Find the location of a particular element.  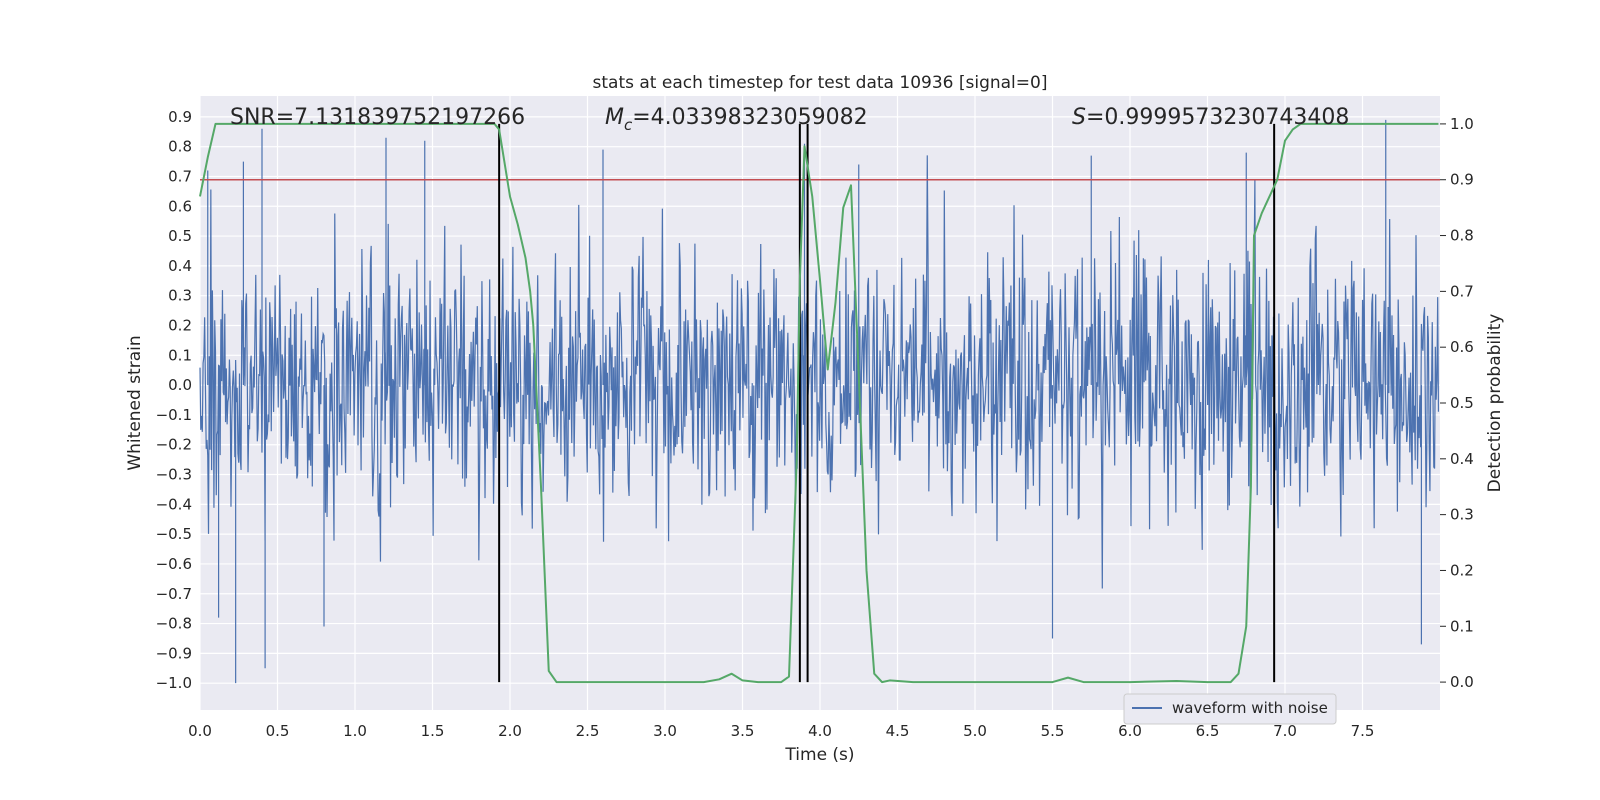

y-tick-label: −0.2 is located at coordinates (174, 445).